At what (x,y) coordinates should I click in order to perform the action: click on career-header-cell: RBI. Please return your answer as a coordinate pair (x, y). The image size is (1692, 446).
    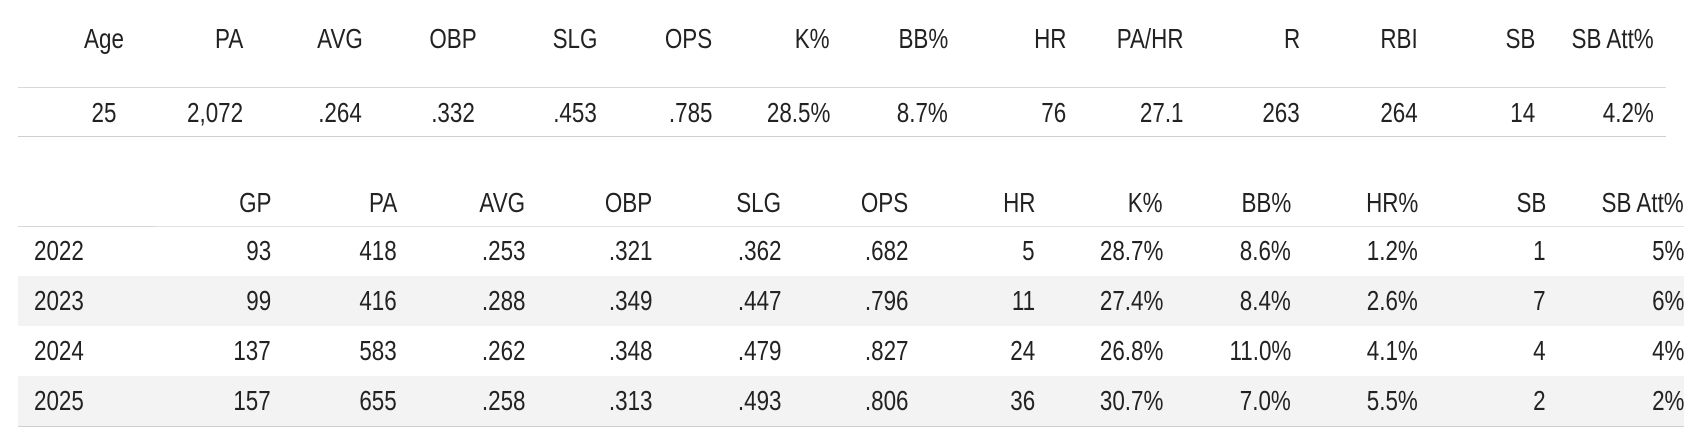
    Looking at the image, I should click on (1399, 38).